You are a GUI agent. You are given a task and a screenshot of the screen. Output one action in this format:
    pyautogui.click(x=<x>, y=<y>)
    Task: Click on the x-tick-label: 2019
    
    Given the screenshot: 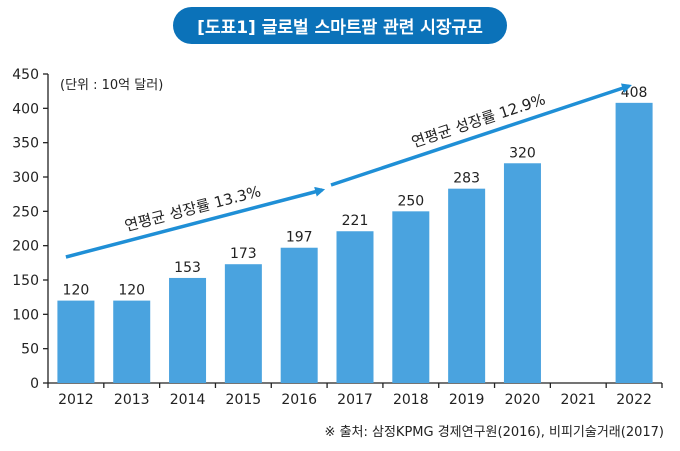 What is the action you would take?
    pyautogui.click(x=467, y=400)
    